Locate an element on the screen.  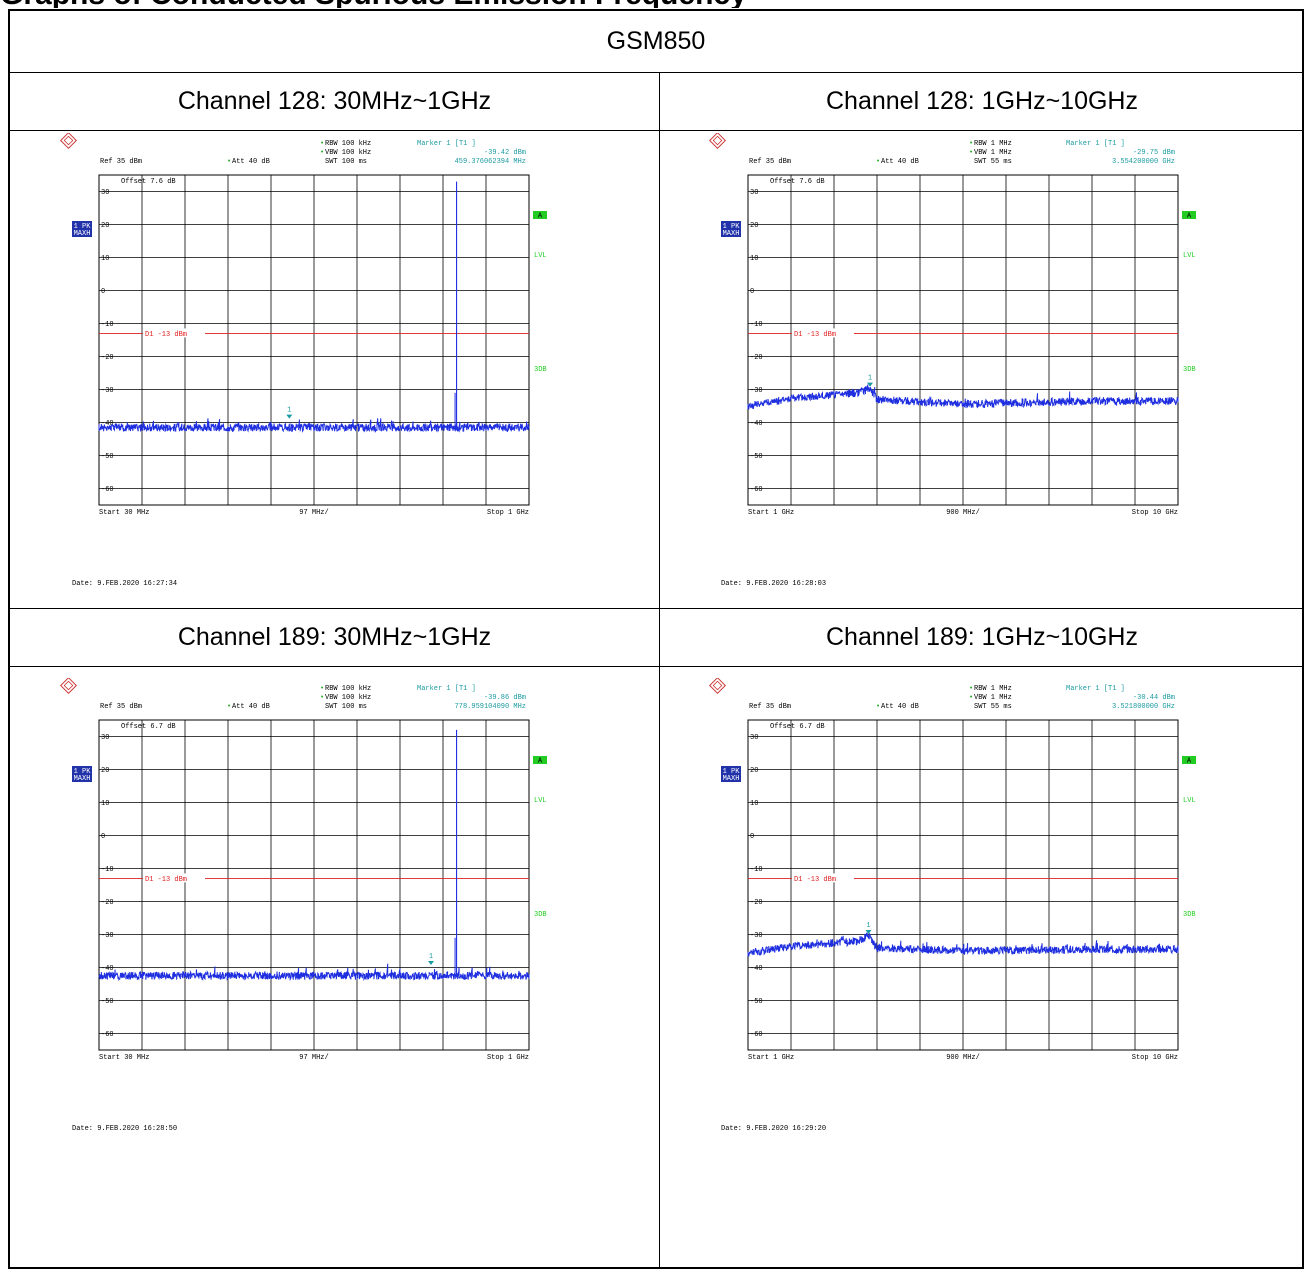
swt-label: SWT 100 ms is located at coordinates (346, 162).